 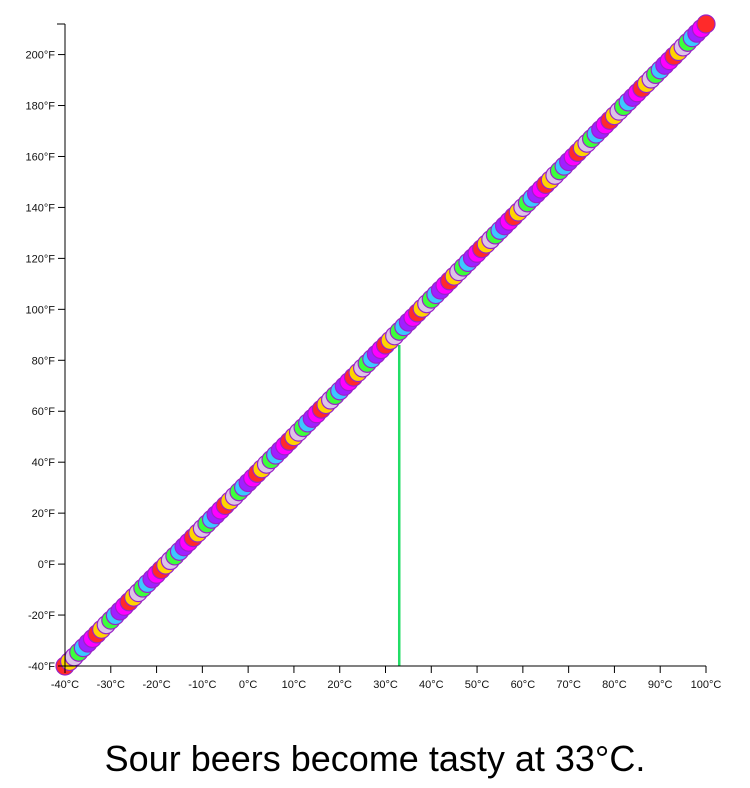 I want to click on y-tick-label: 140°F, so click(x=41, y=208).